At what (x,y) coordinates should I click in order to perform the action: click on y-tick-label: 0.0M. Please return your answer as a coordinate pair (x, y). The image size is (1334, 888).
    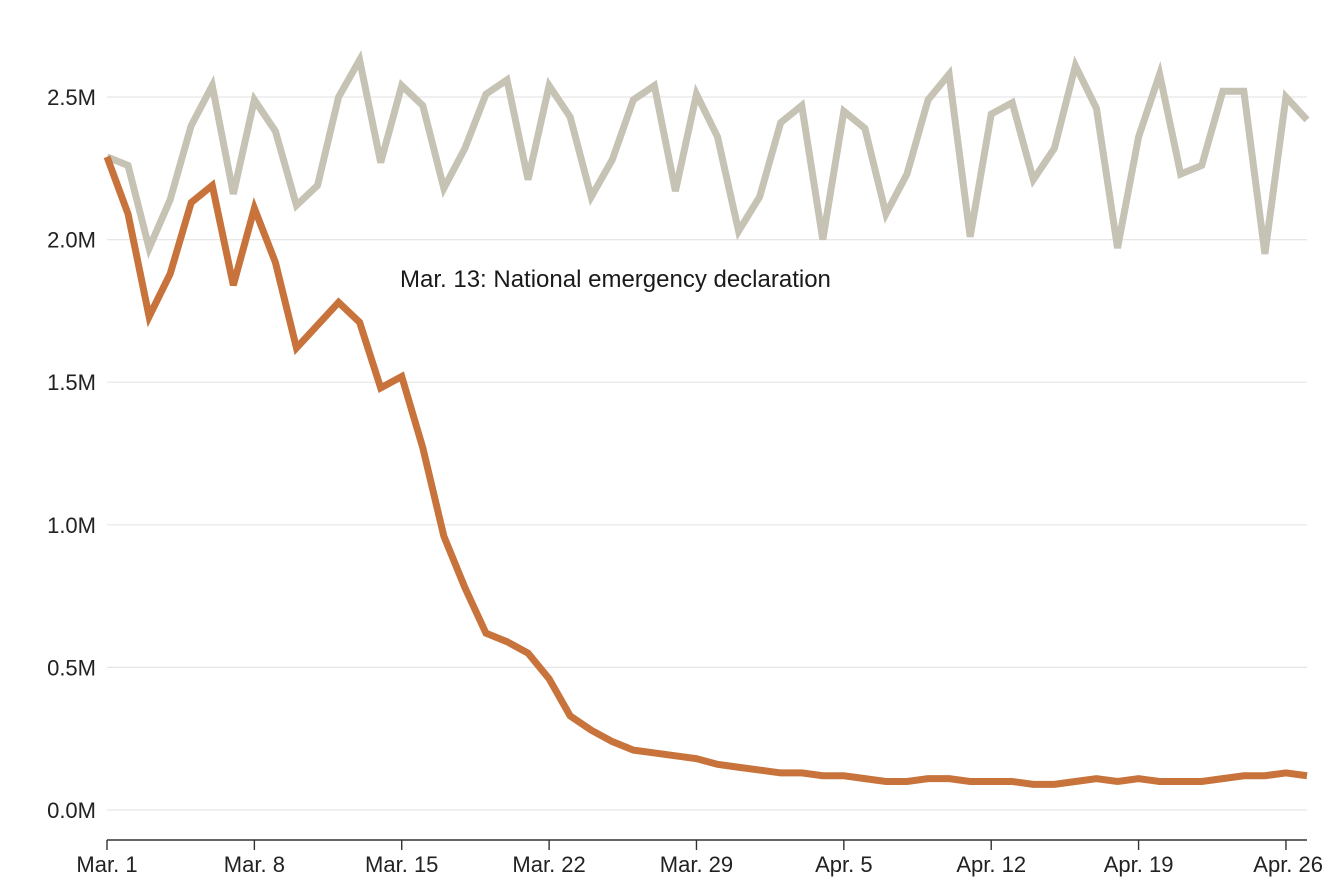
    Looking at the image, I should click on (71, 810).